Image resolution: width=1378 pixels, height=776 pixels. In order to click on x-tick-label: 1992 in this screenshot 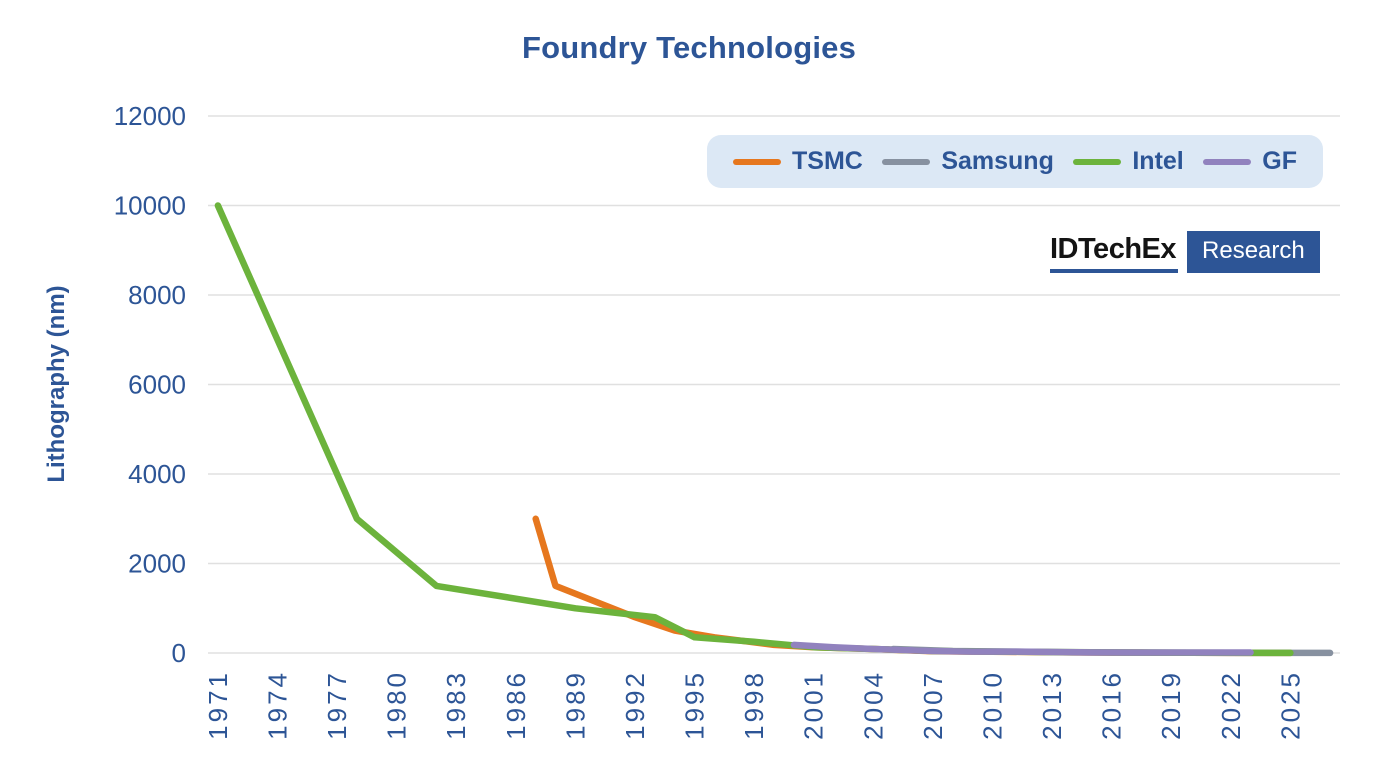, I will do `click(635, 705)`.